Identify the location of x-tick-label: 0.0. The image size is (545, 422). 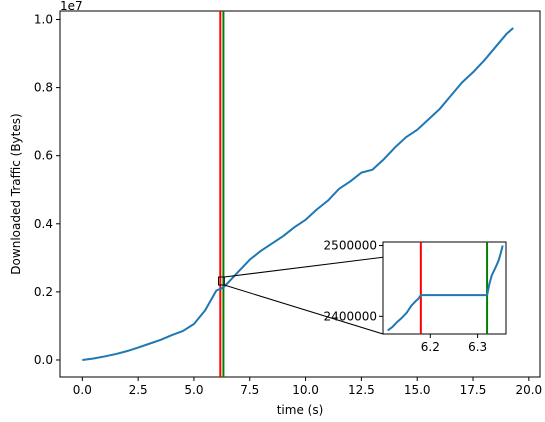
(82, 390).